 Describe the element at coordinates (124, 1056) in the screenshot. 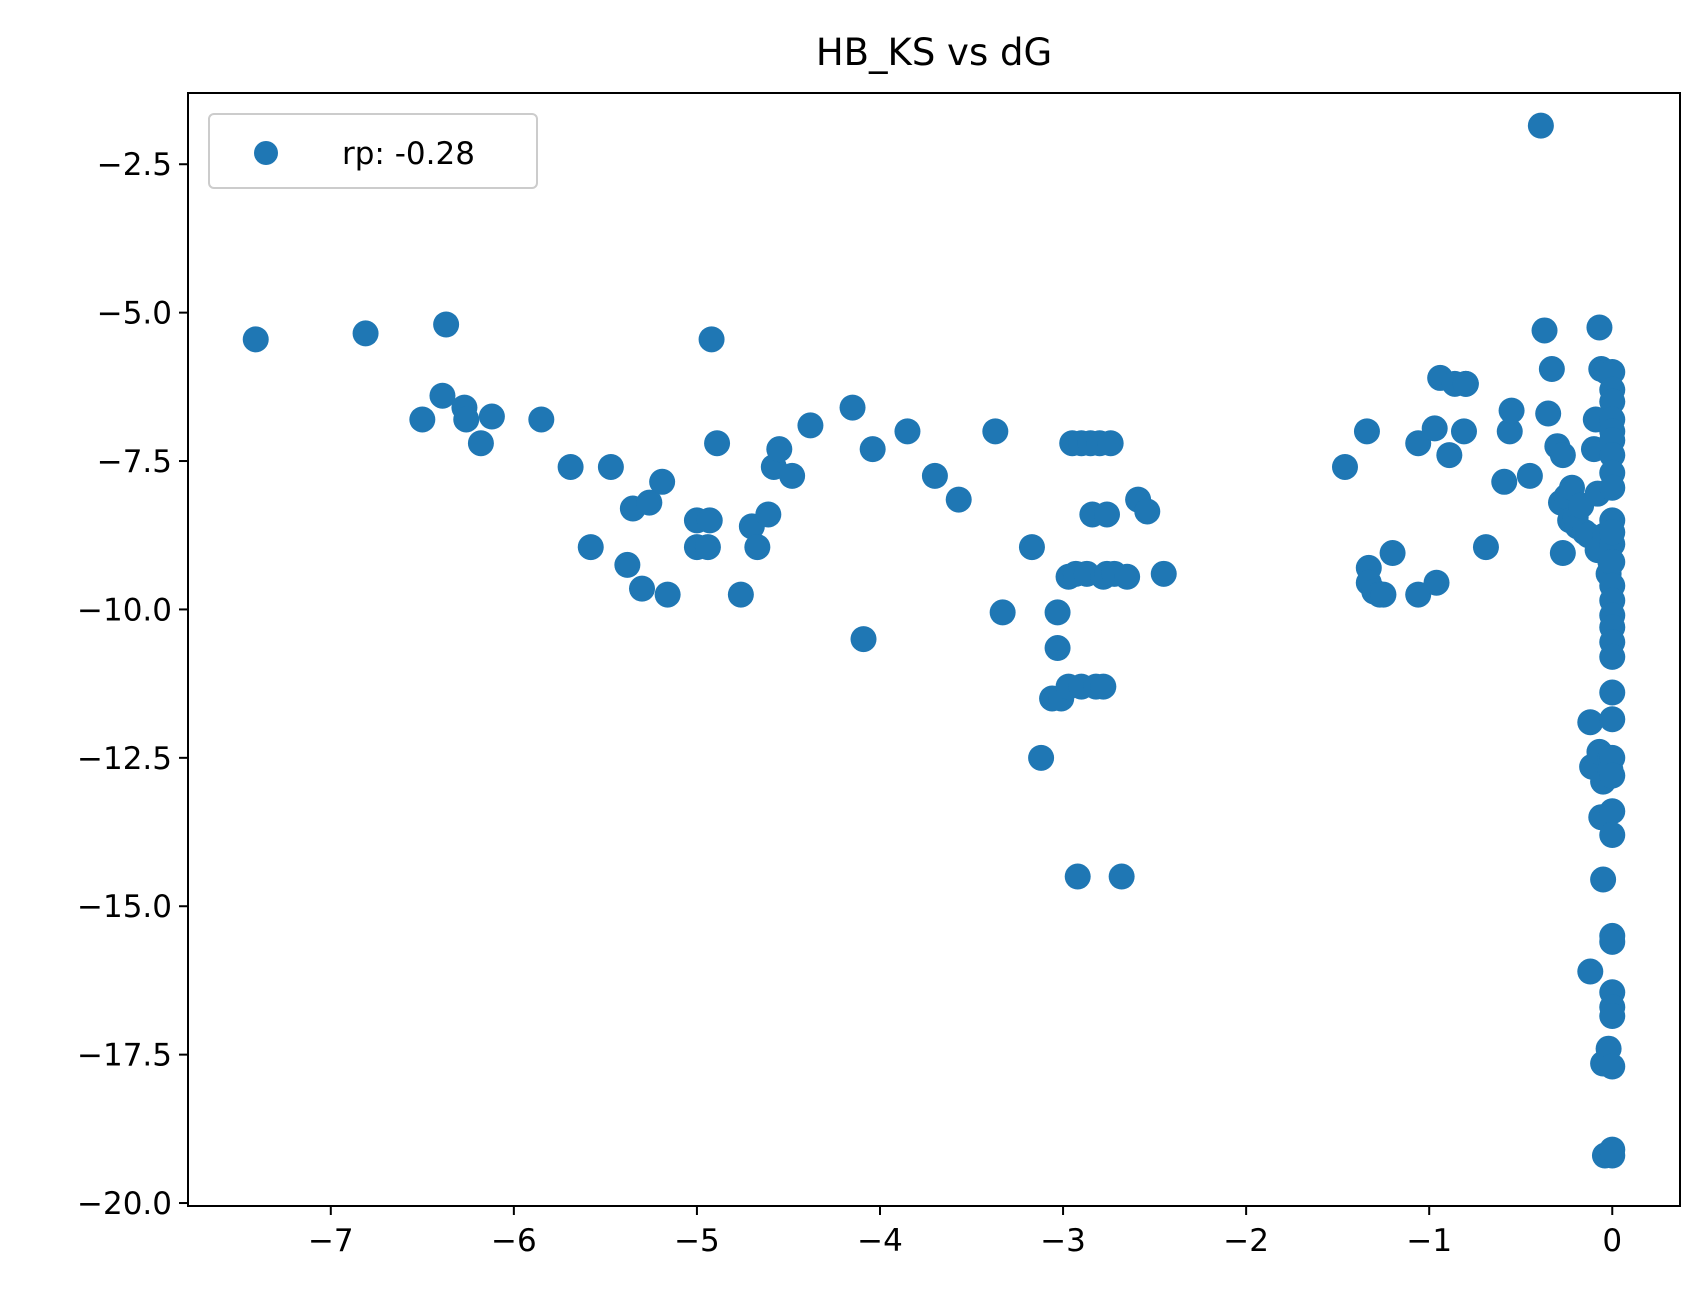

I see `y-tick-label: −17.5` at that location.